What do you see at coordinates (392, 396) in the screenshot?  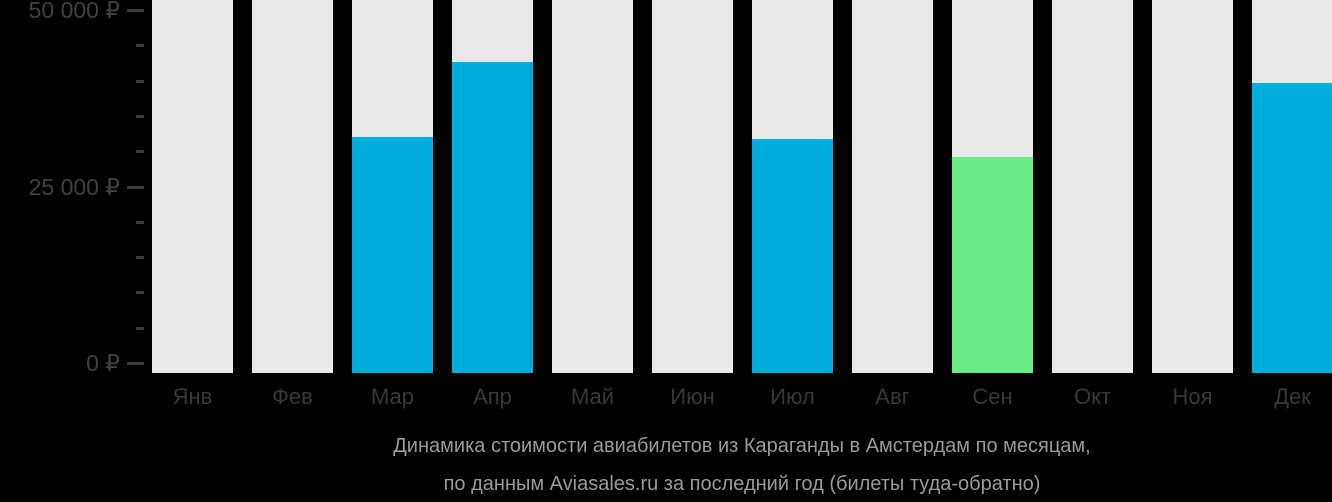 I see `month-label: Мар` at bounding box center [392, 396].